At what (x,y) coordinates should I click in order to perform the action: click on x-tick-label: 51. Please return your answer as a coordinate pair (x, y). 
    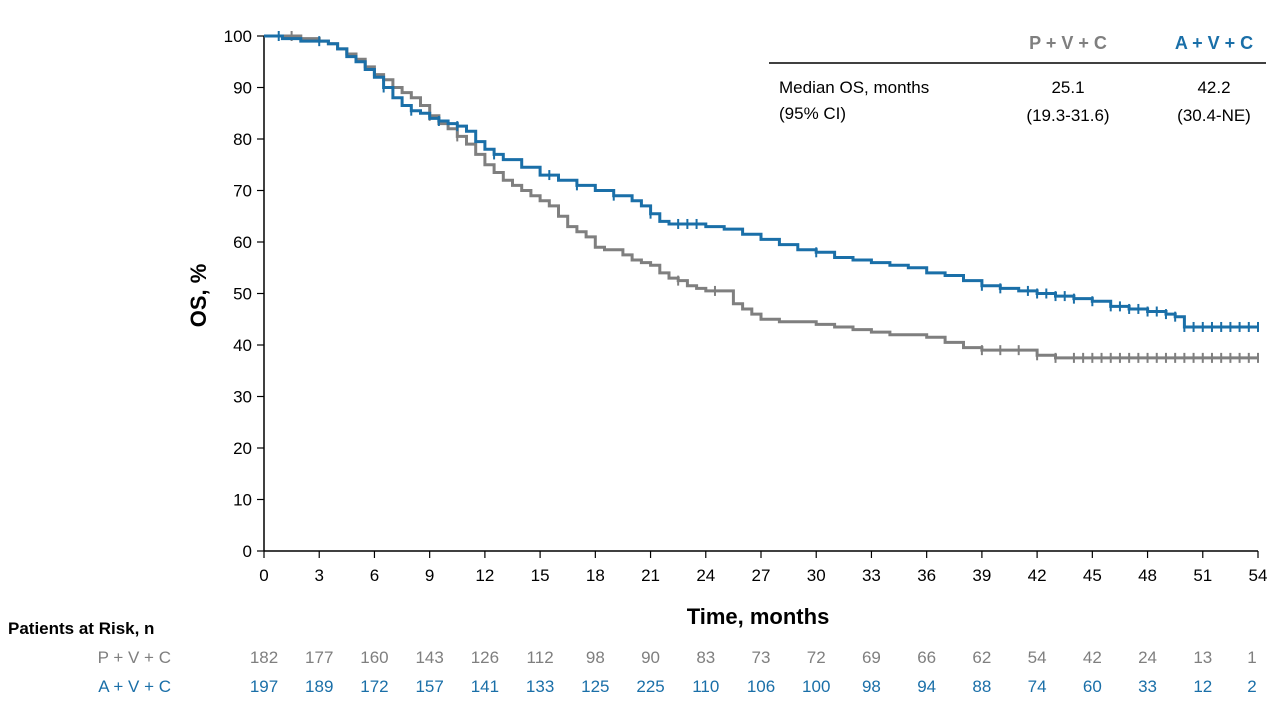
    Looking at the image, I should click on (1202, 575).